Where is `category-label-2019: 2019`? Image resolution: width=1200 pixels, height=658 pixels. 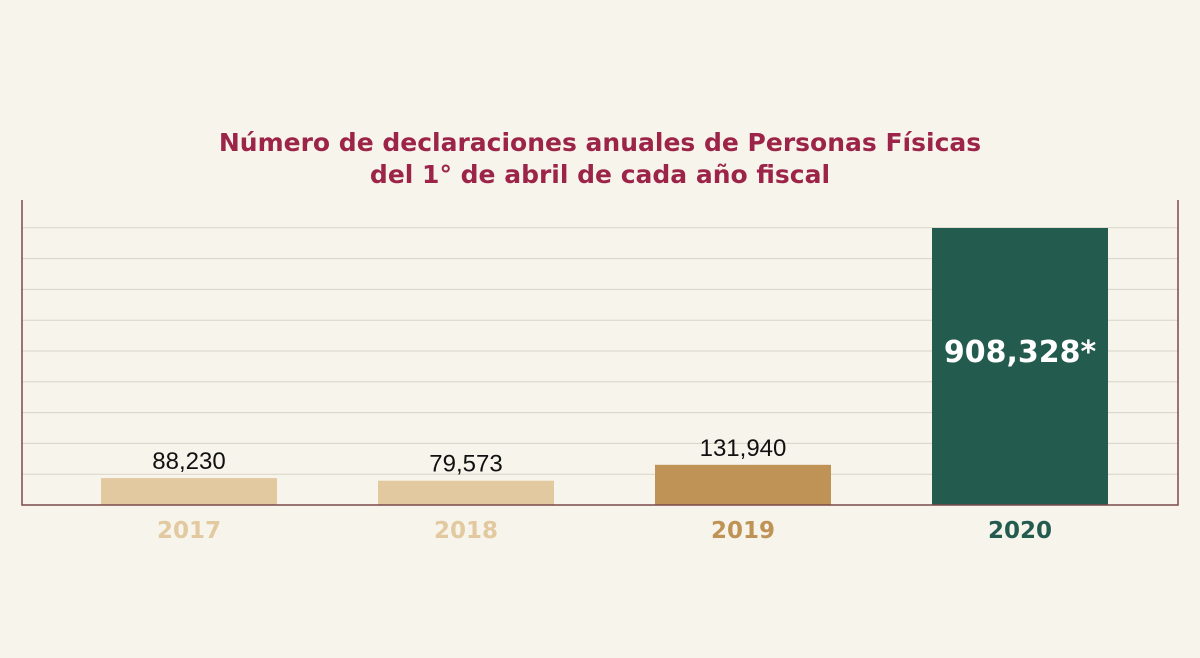
category-label-2019: 2019 is located at coordinates (743, 531).